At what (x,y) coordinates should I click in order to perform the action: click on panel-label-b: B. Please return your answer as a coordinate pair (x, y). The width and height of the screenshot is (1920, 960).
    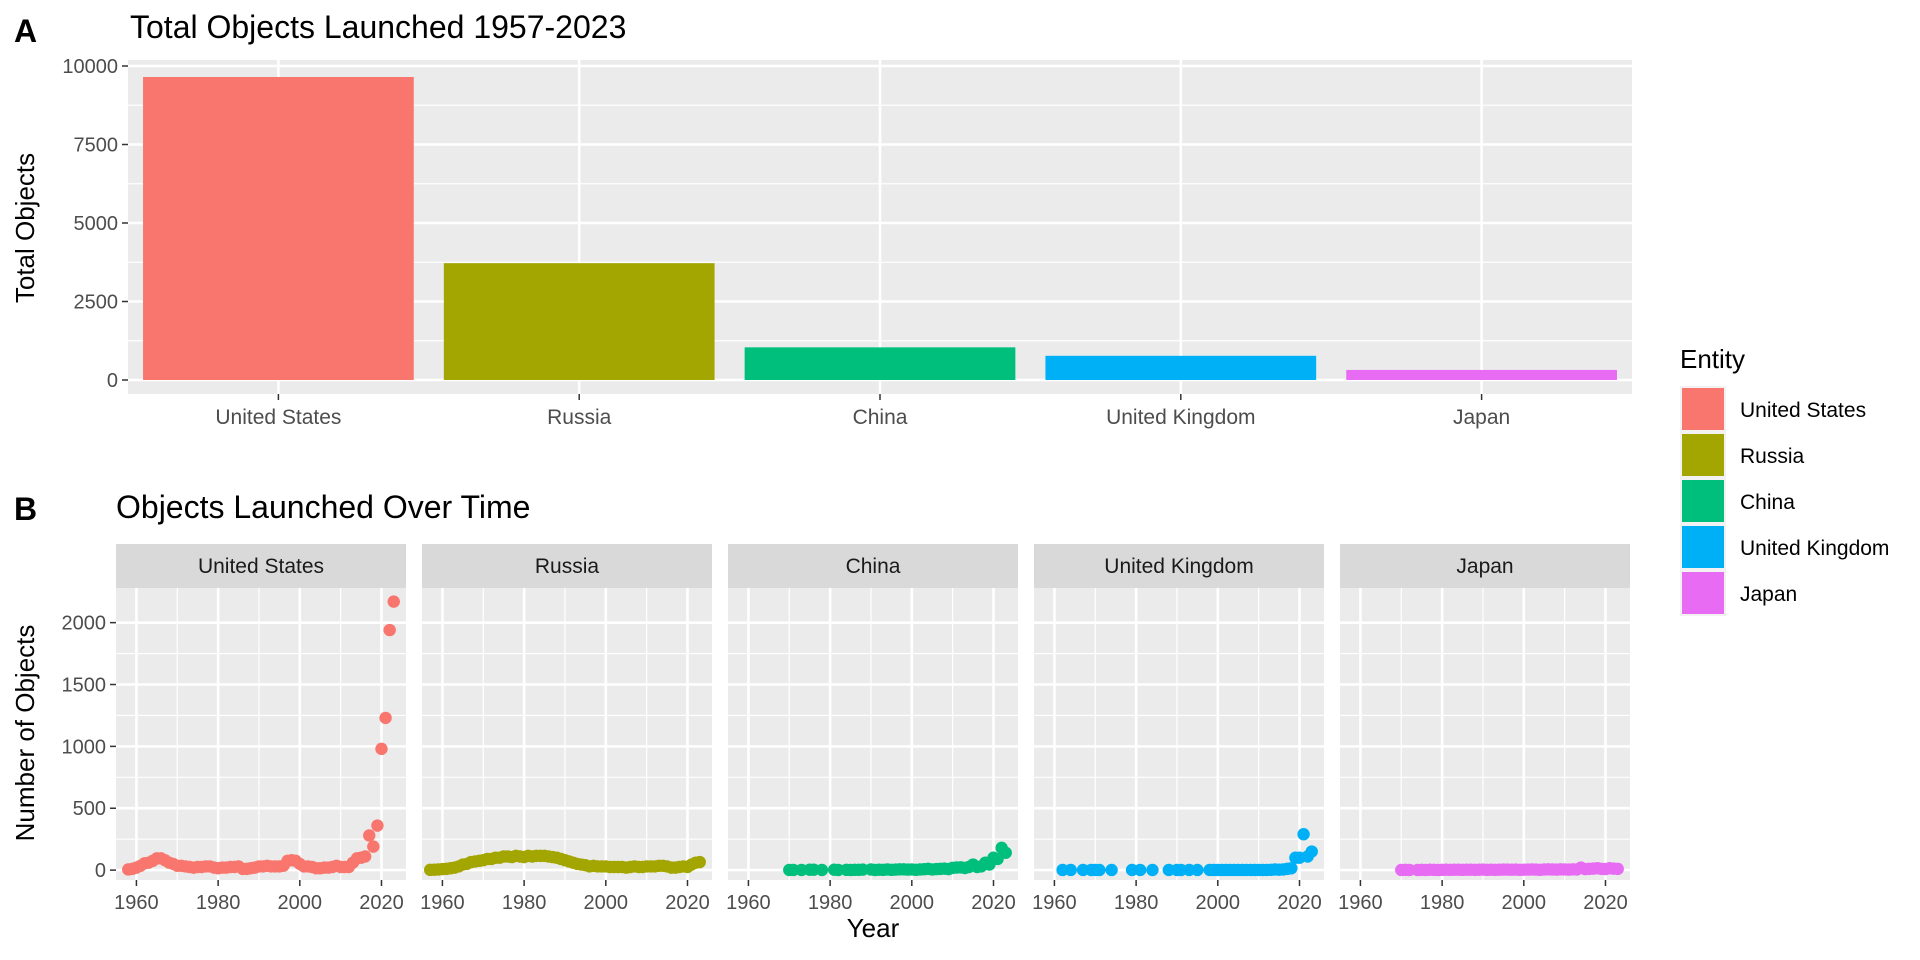
    Looking at the image, I should click on (25, 509).